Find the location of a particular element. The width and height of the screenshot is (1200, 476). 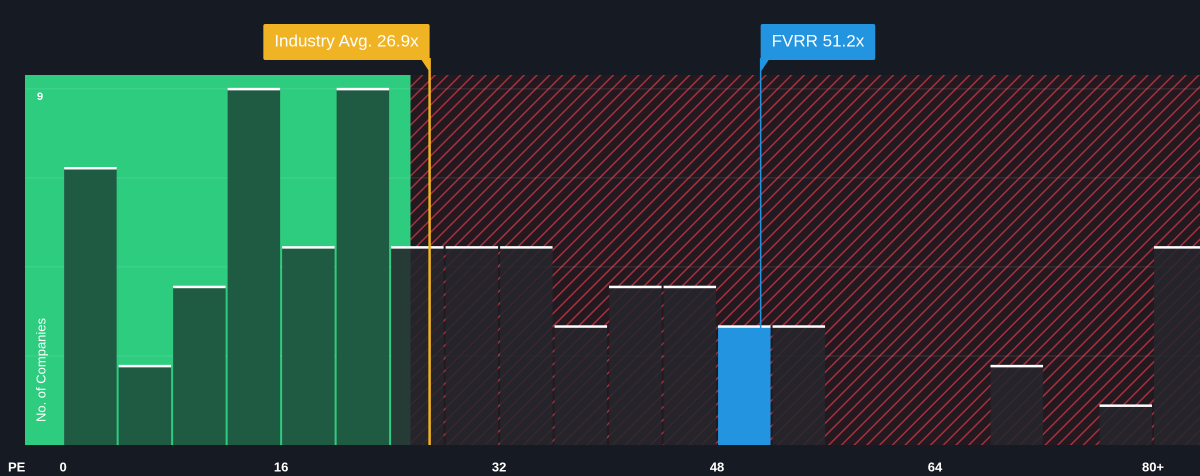

x-tick-label: 0 is located at coordinates (63, 466).